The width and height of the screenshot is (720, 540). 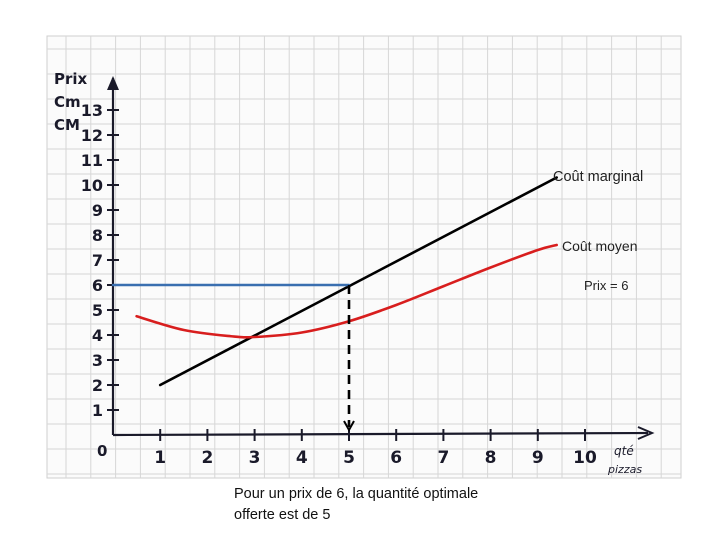 What do you see at coordinates (97, 410) in the screenshot?
I see `y-tick-label: 1` at bounding box center [97, 410].